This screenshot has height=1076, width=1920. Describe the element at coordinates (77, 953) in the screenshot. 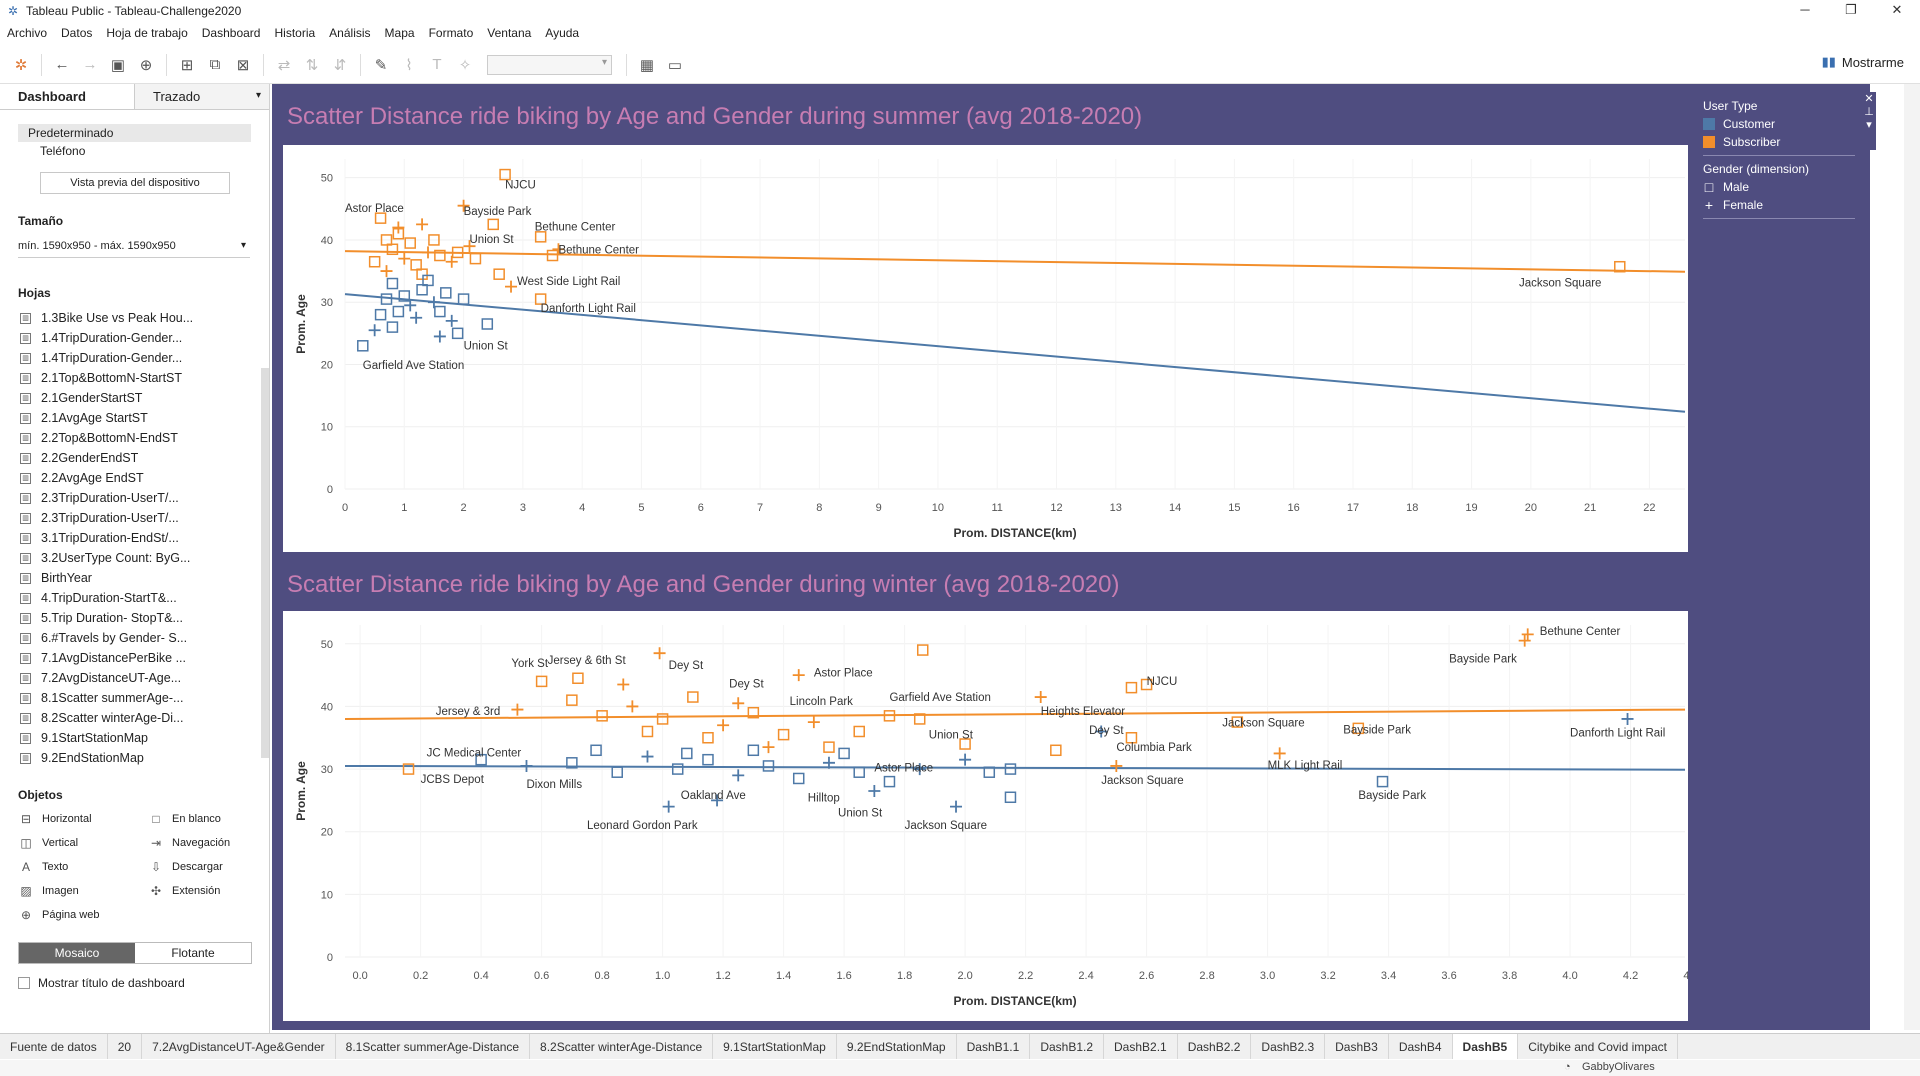

I see `tiled-button: Mosaico` at that location.